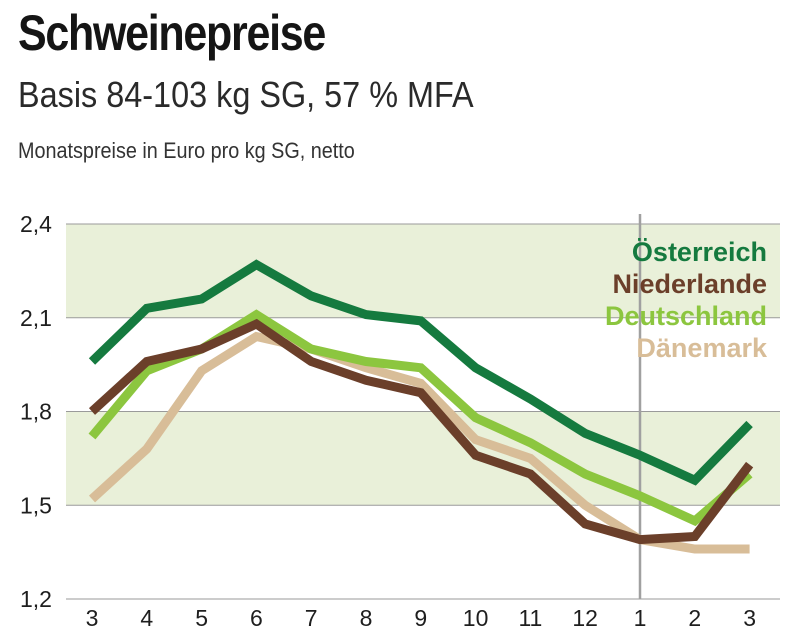 The height and width of the screenshot is (643, 796). What do you see at coordinates (36, 599) in the screenshot?
I see `y-tick-label: 1,2` at bounding box center [36, 599].